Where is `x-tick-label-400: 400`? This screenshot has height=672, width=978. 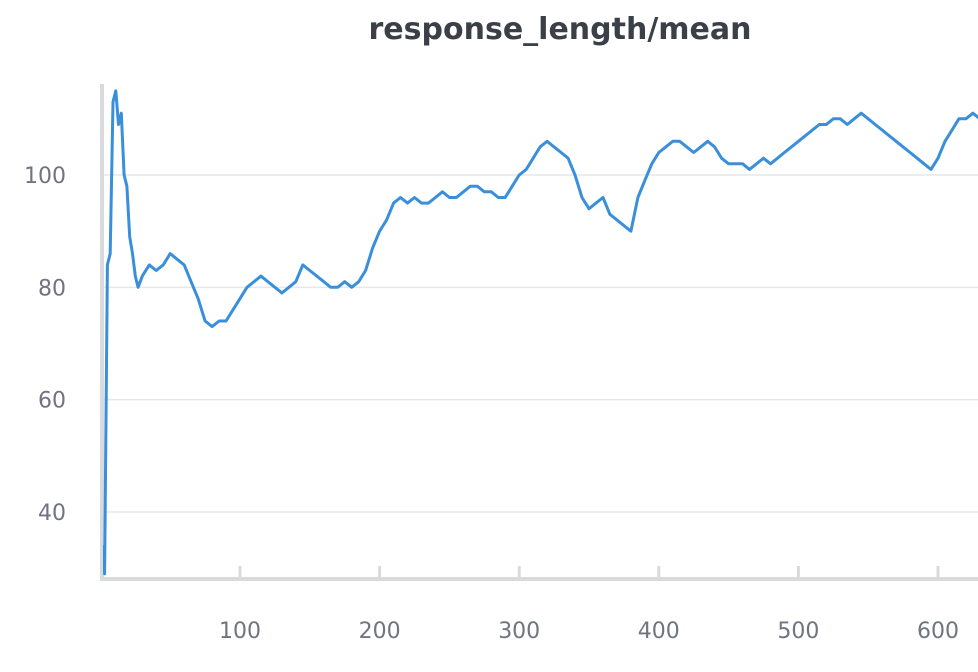
x-tick-label-400: 400 is located at coordinates (659, 631).